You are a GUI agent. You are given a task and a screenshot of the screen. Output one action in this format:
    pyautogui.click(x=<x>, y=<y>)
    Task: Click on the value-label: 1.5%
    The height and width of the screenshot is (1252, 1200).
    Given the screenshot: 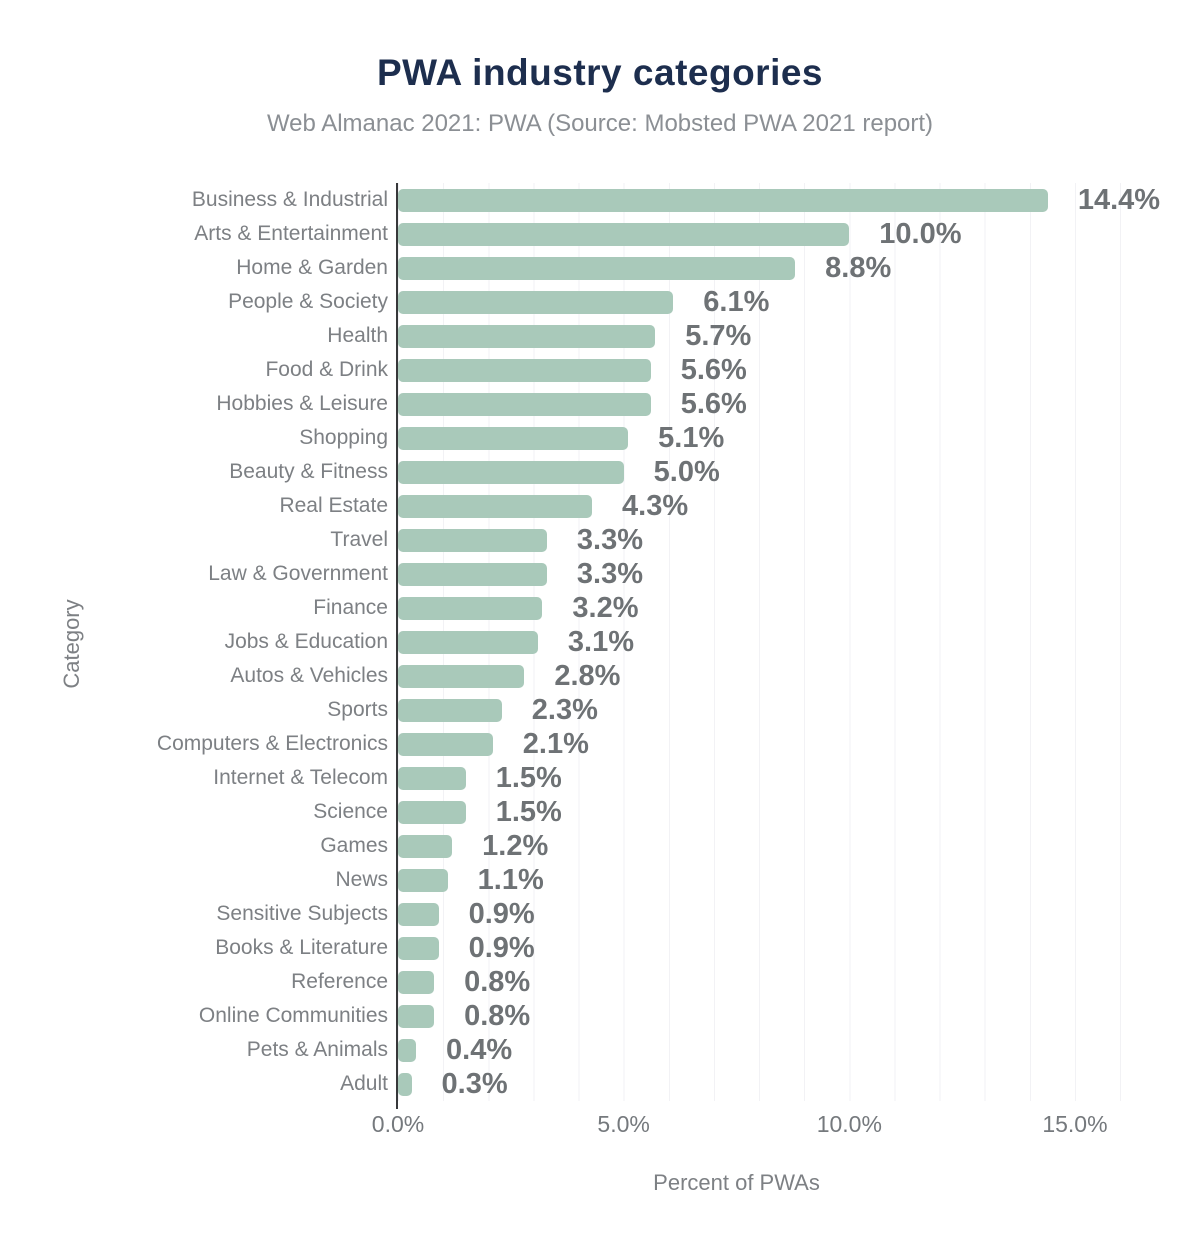 What is the action you would take?
    pyautogui.click(x=528, y=811)
    